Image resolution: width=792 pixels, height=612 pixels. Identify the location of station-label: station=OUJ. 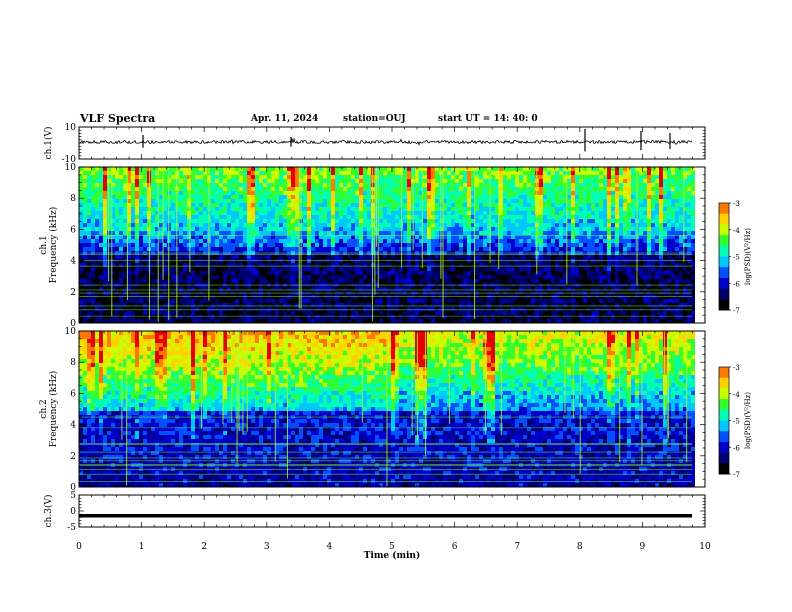
(374, 119).